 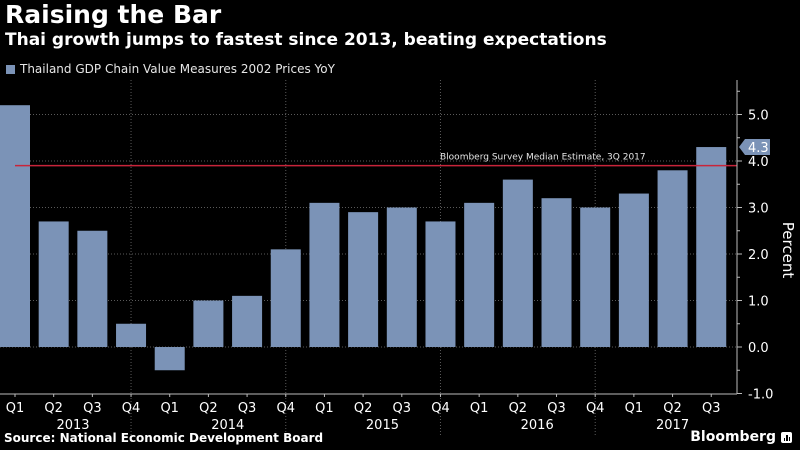 What do you see at coordinates (227, 425) in the screenshot?
I see `year-label: 2014` at bounding box center [227, 425].